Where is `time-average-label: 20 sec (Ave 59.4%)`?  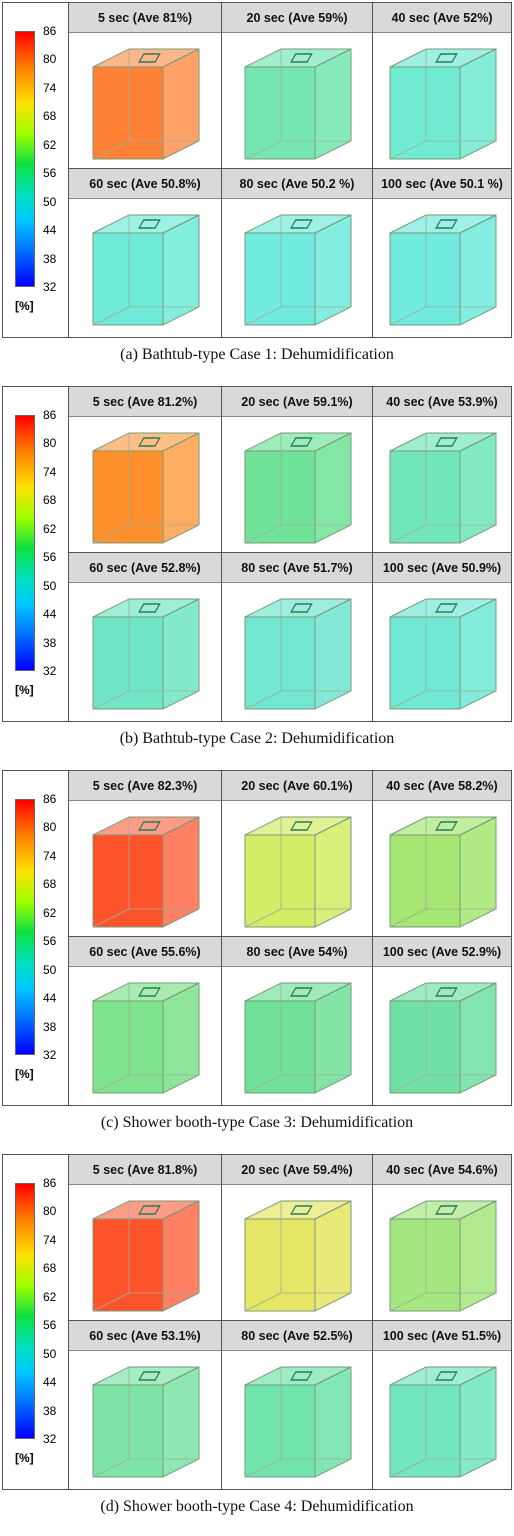
time-average-label: 20 sec (Ave 59.4%) is located at coordinates (297, 1170).